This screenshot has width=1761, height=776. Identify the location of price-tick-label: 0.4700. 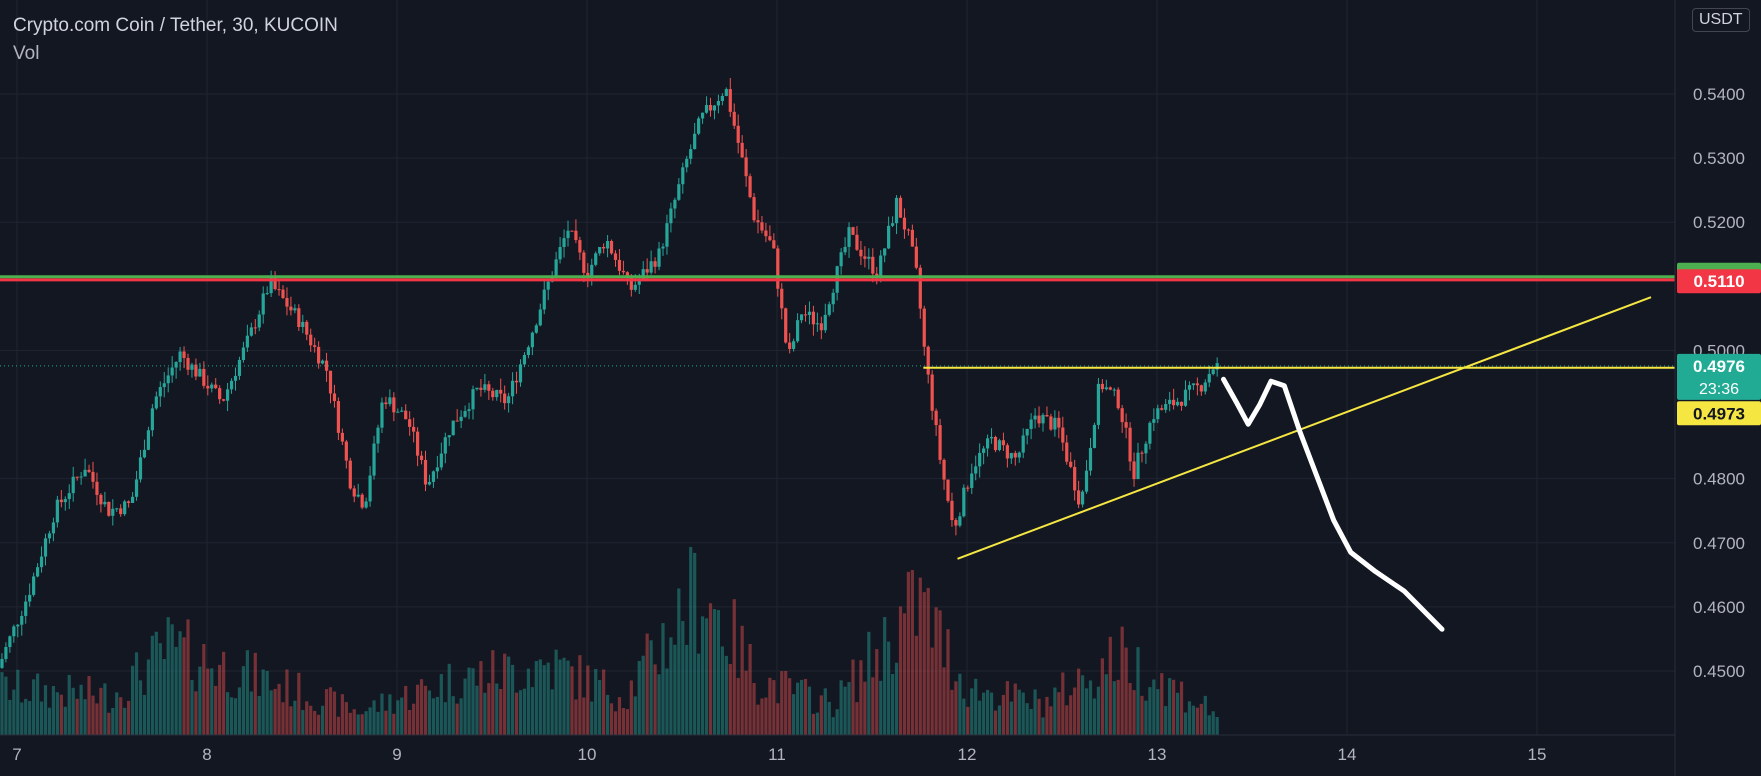
(1719, 543).